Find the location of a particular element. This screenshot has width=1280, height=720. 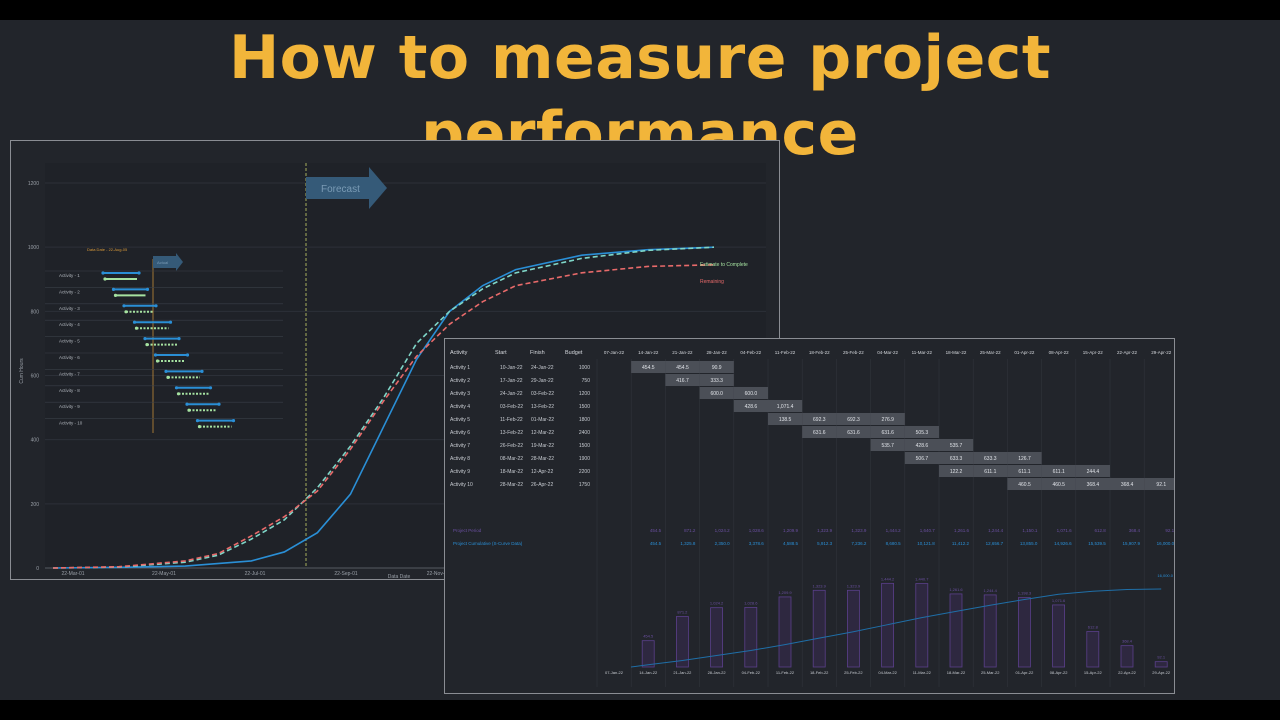

period-value: 368.4 is located at coordinates (1135, 530).